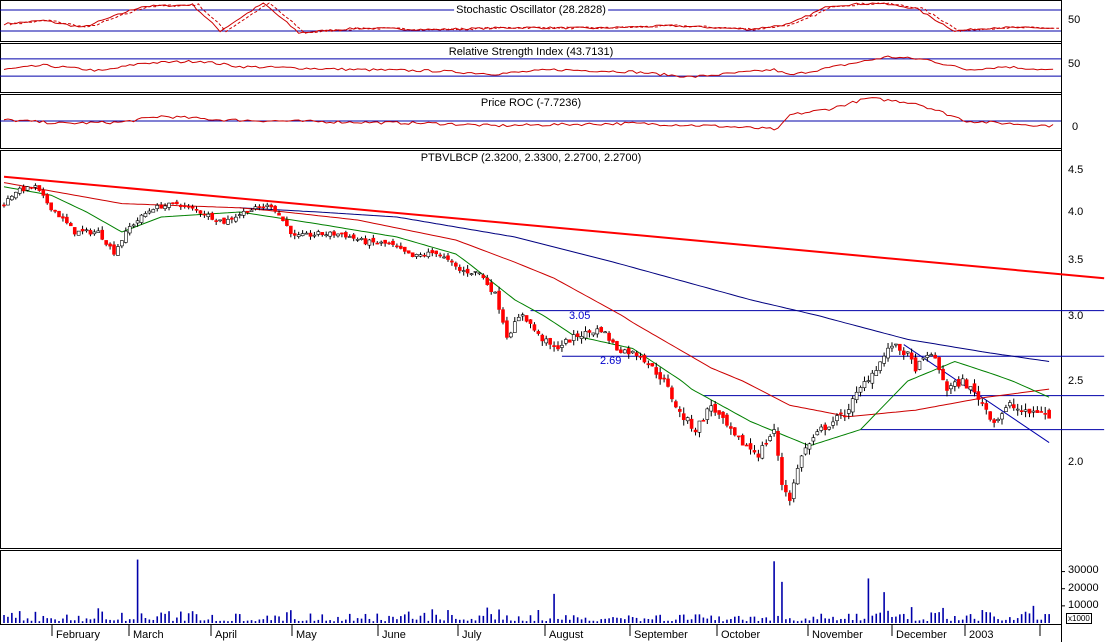  What do you see at coordinates (1076, 212) in the screenshot?
I see `price-tick-4-0: 4.0` at bounding box center [1076, 212].